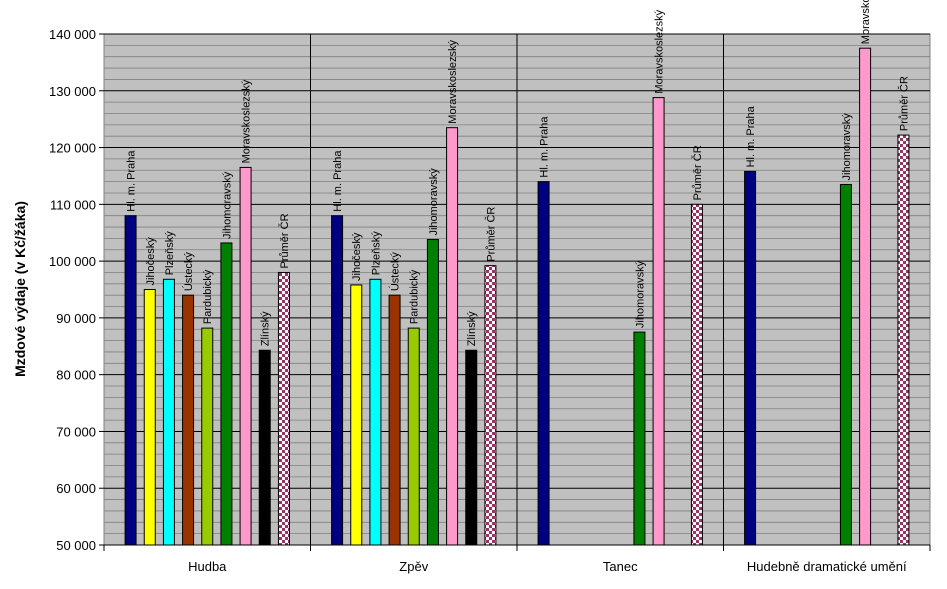  What do you see at coordinates (207, 566) in the screenshot?
I see `x-category-label: Hudba` at bounding box center [207, 566].